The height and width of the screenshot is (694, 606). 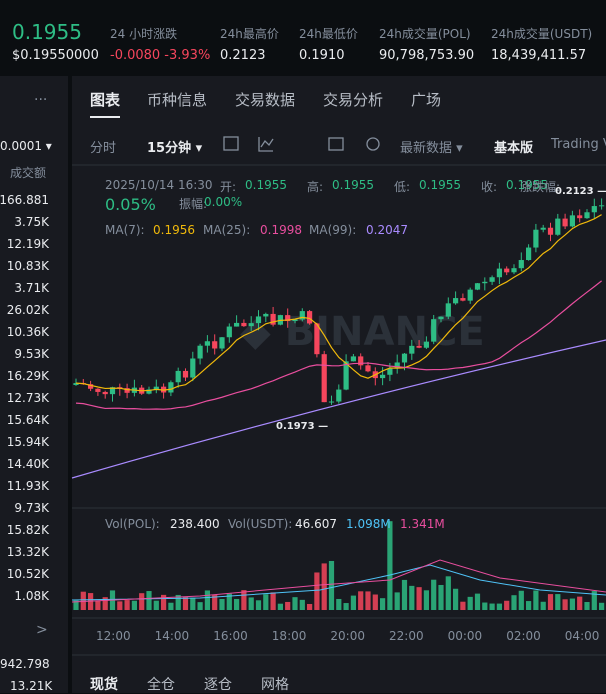 I want to click on ma-value: 0.1956, so click(x=174, y=230).